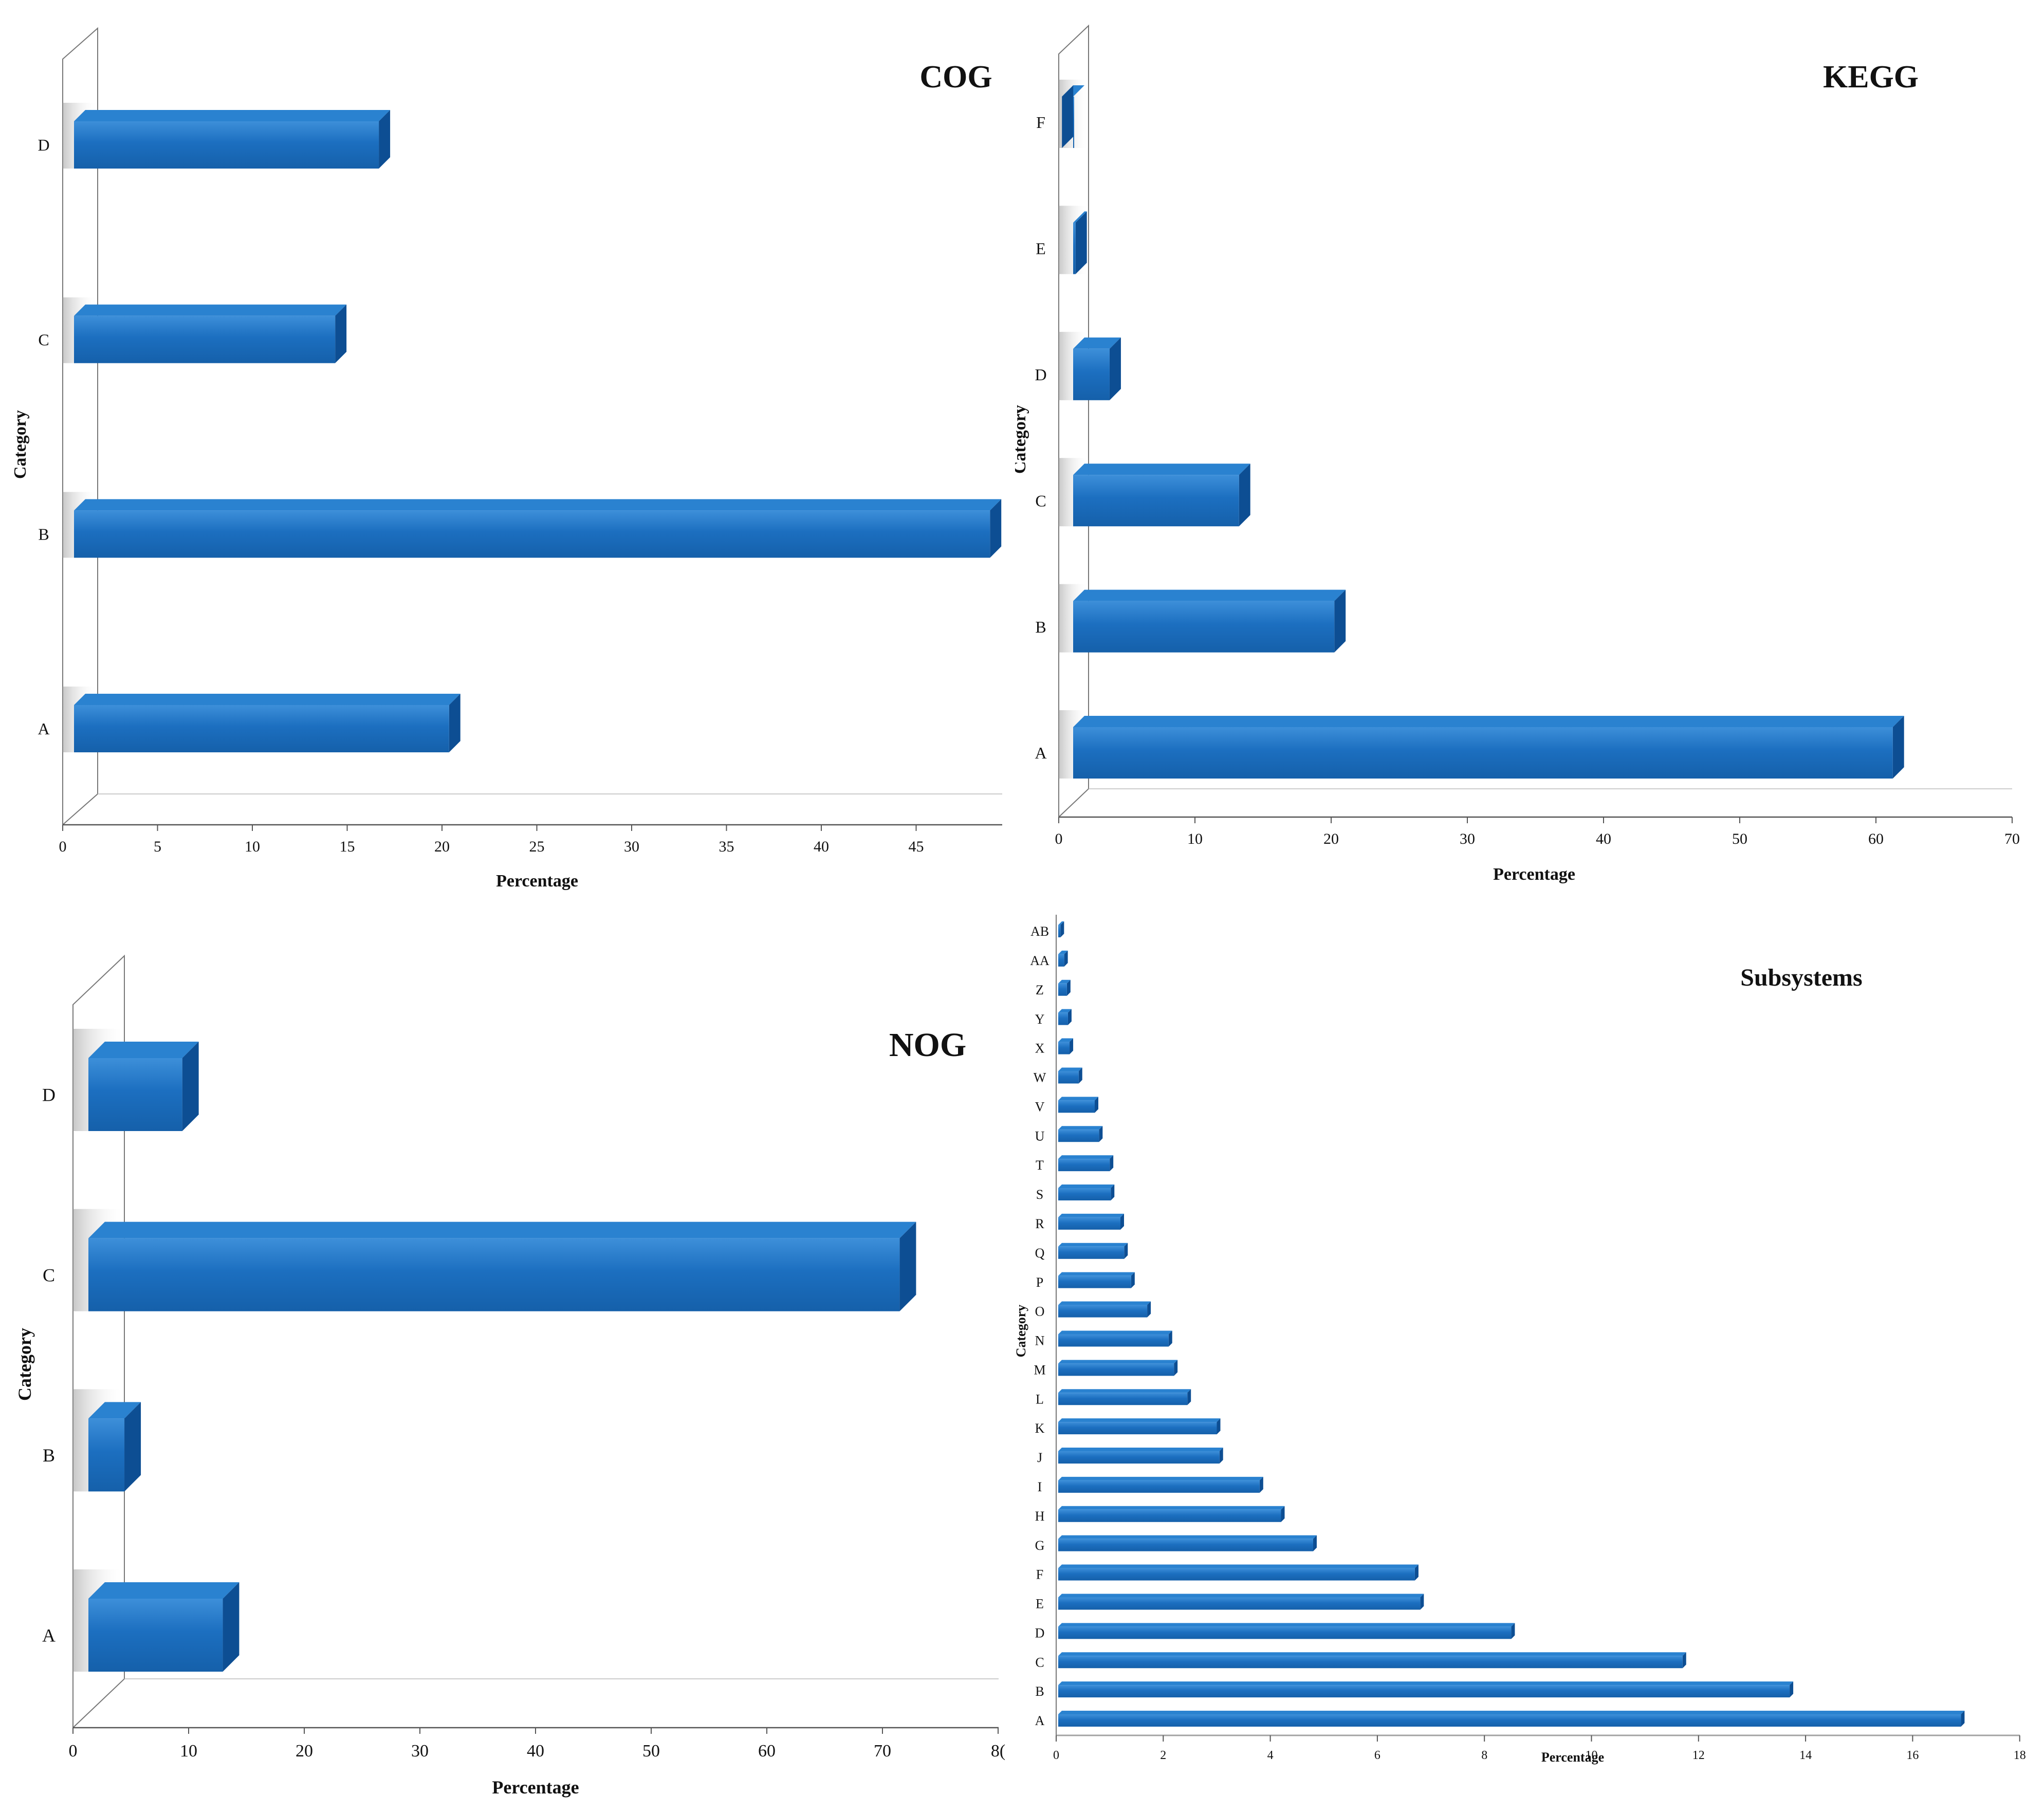 This screenshot has width=2044, height=1814. I want to click on category-label: B, so click(49, 1455).